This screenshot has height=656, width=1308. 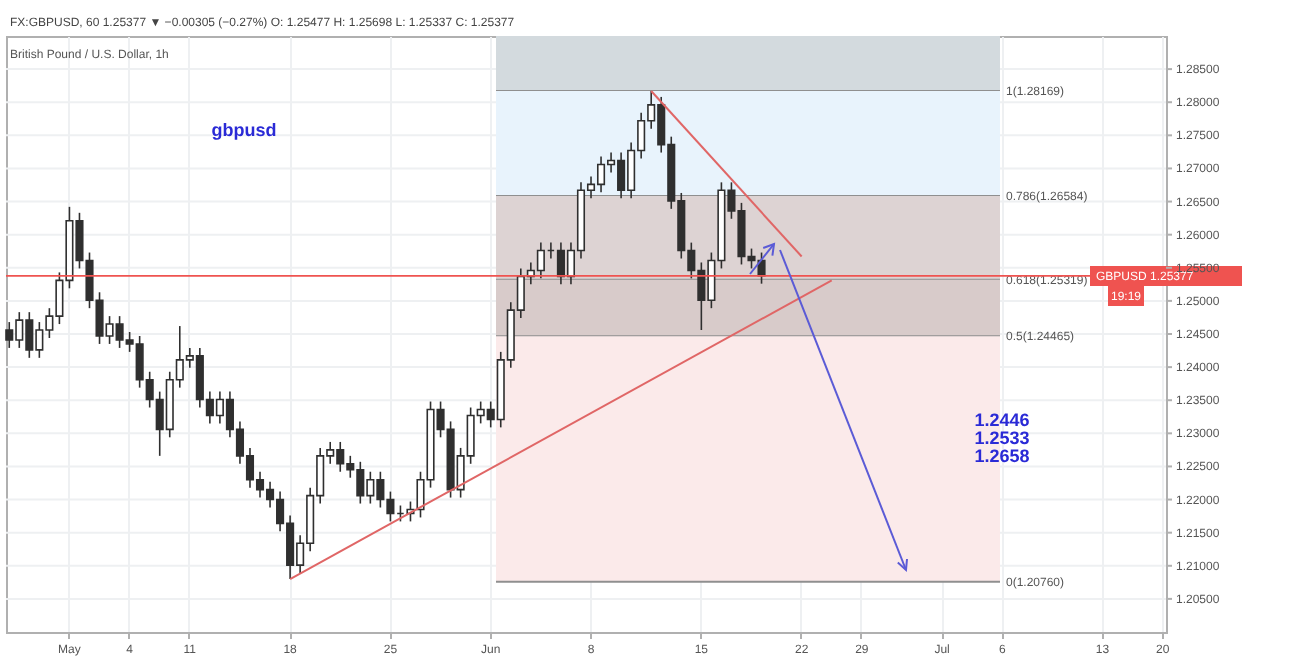 What do you see at coordinates (1002, 438) in the screenshot?
I see `annotation: 1.2533` at bounding box center [1002, 438].